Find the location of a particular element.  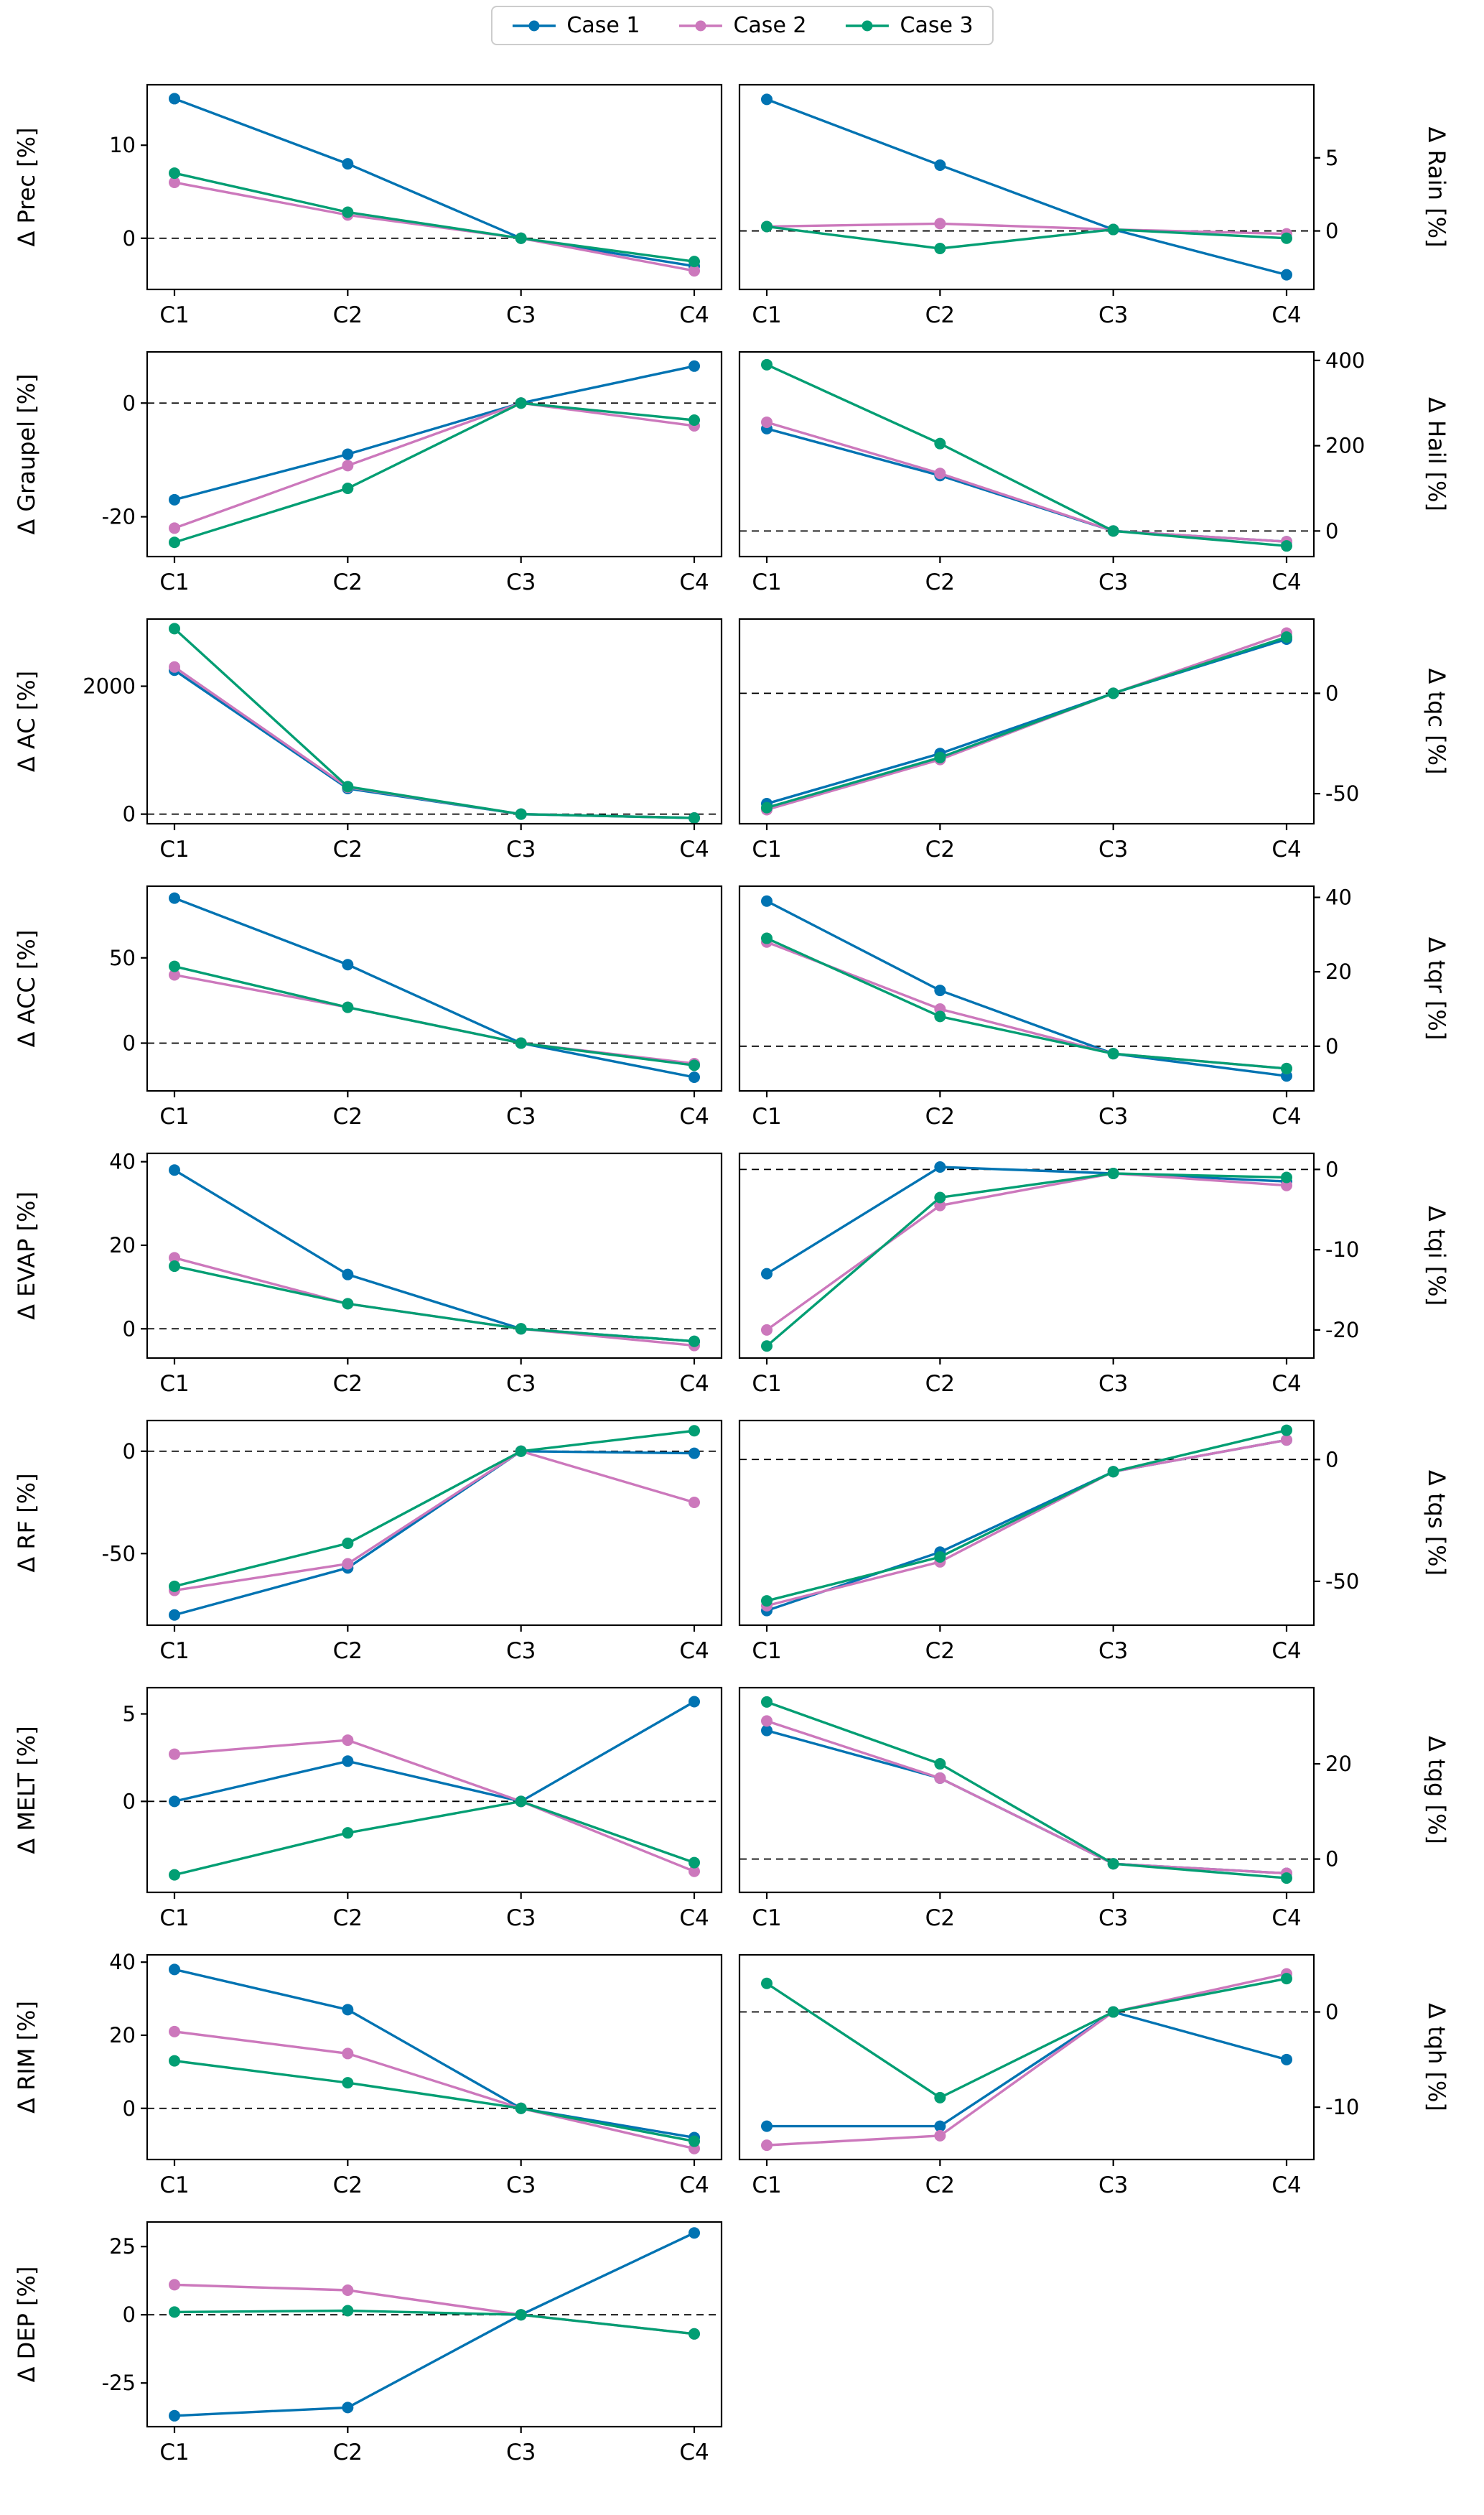

x-tick-label-acc-C4: C4 is located at coordinates (694, 1117).